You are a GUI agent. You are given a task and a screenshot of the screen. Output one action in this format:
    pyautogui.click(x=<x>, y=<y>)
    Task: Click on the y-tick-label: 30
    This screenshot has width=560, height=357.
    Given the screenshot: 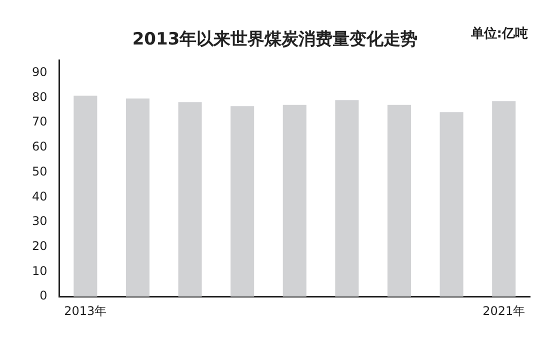 What is the action you would take?
    pyautogui.click(x=40, y=221)
    